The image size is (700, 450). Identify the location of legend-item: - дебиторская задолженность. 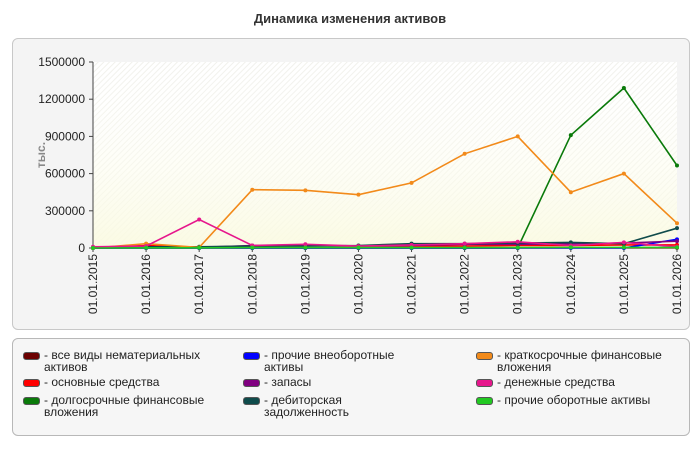
(336, 406).